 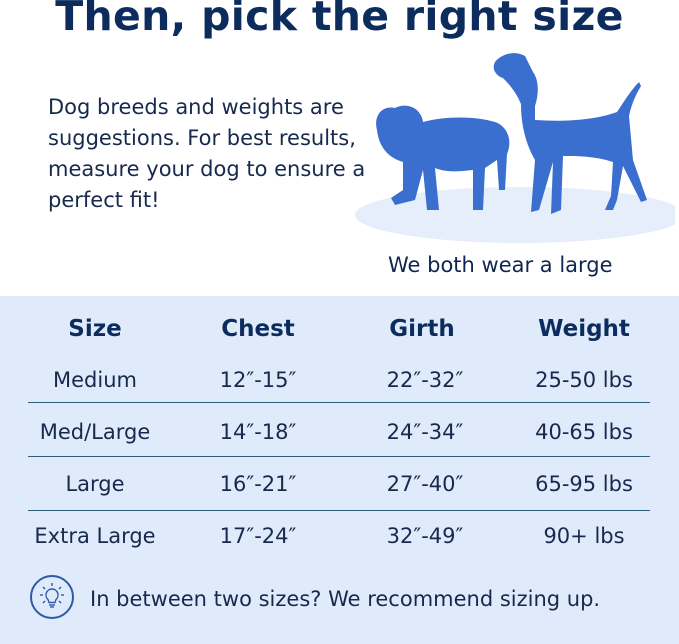 What do you see at coordinates (95, 432) in the screenshot?
I see `row-medlarge-size: Med/Large` at bounding box center [95, 432].